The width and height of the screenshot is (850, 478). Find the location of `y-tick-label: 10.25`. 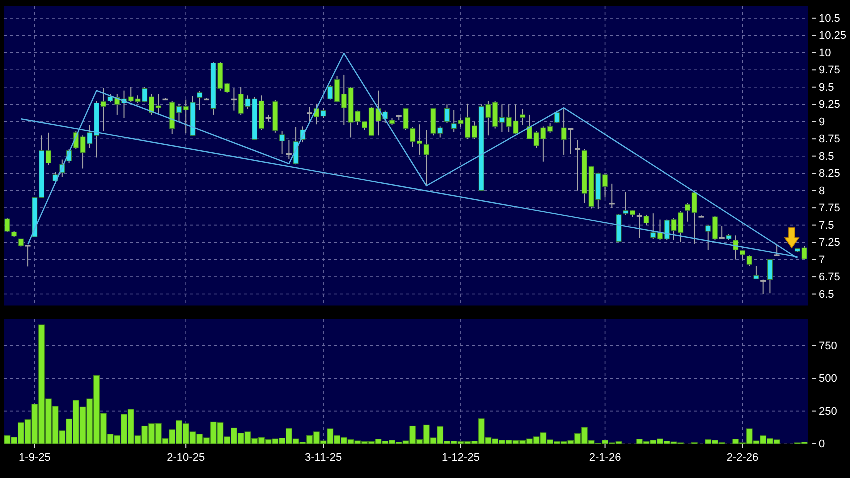

y-tick-label: 10.25 is located at coordinates (833, 36).